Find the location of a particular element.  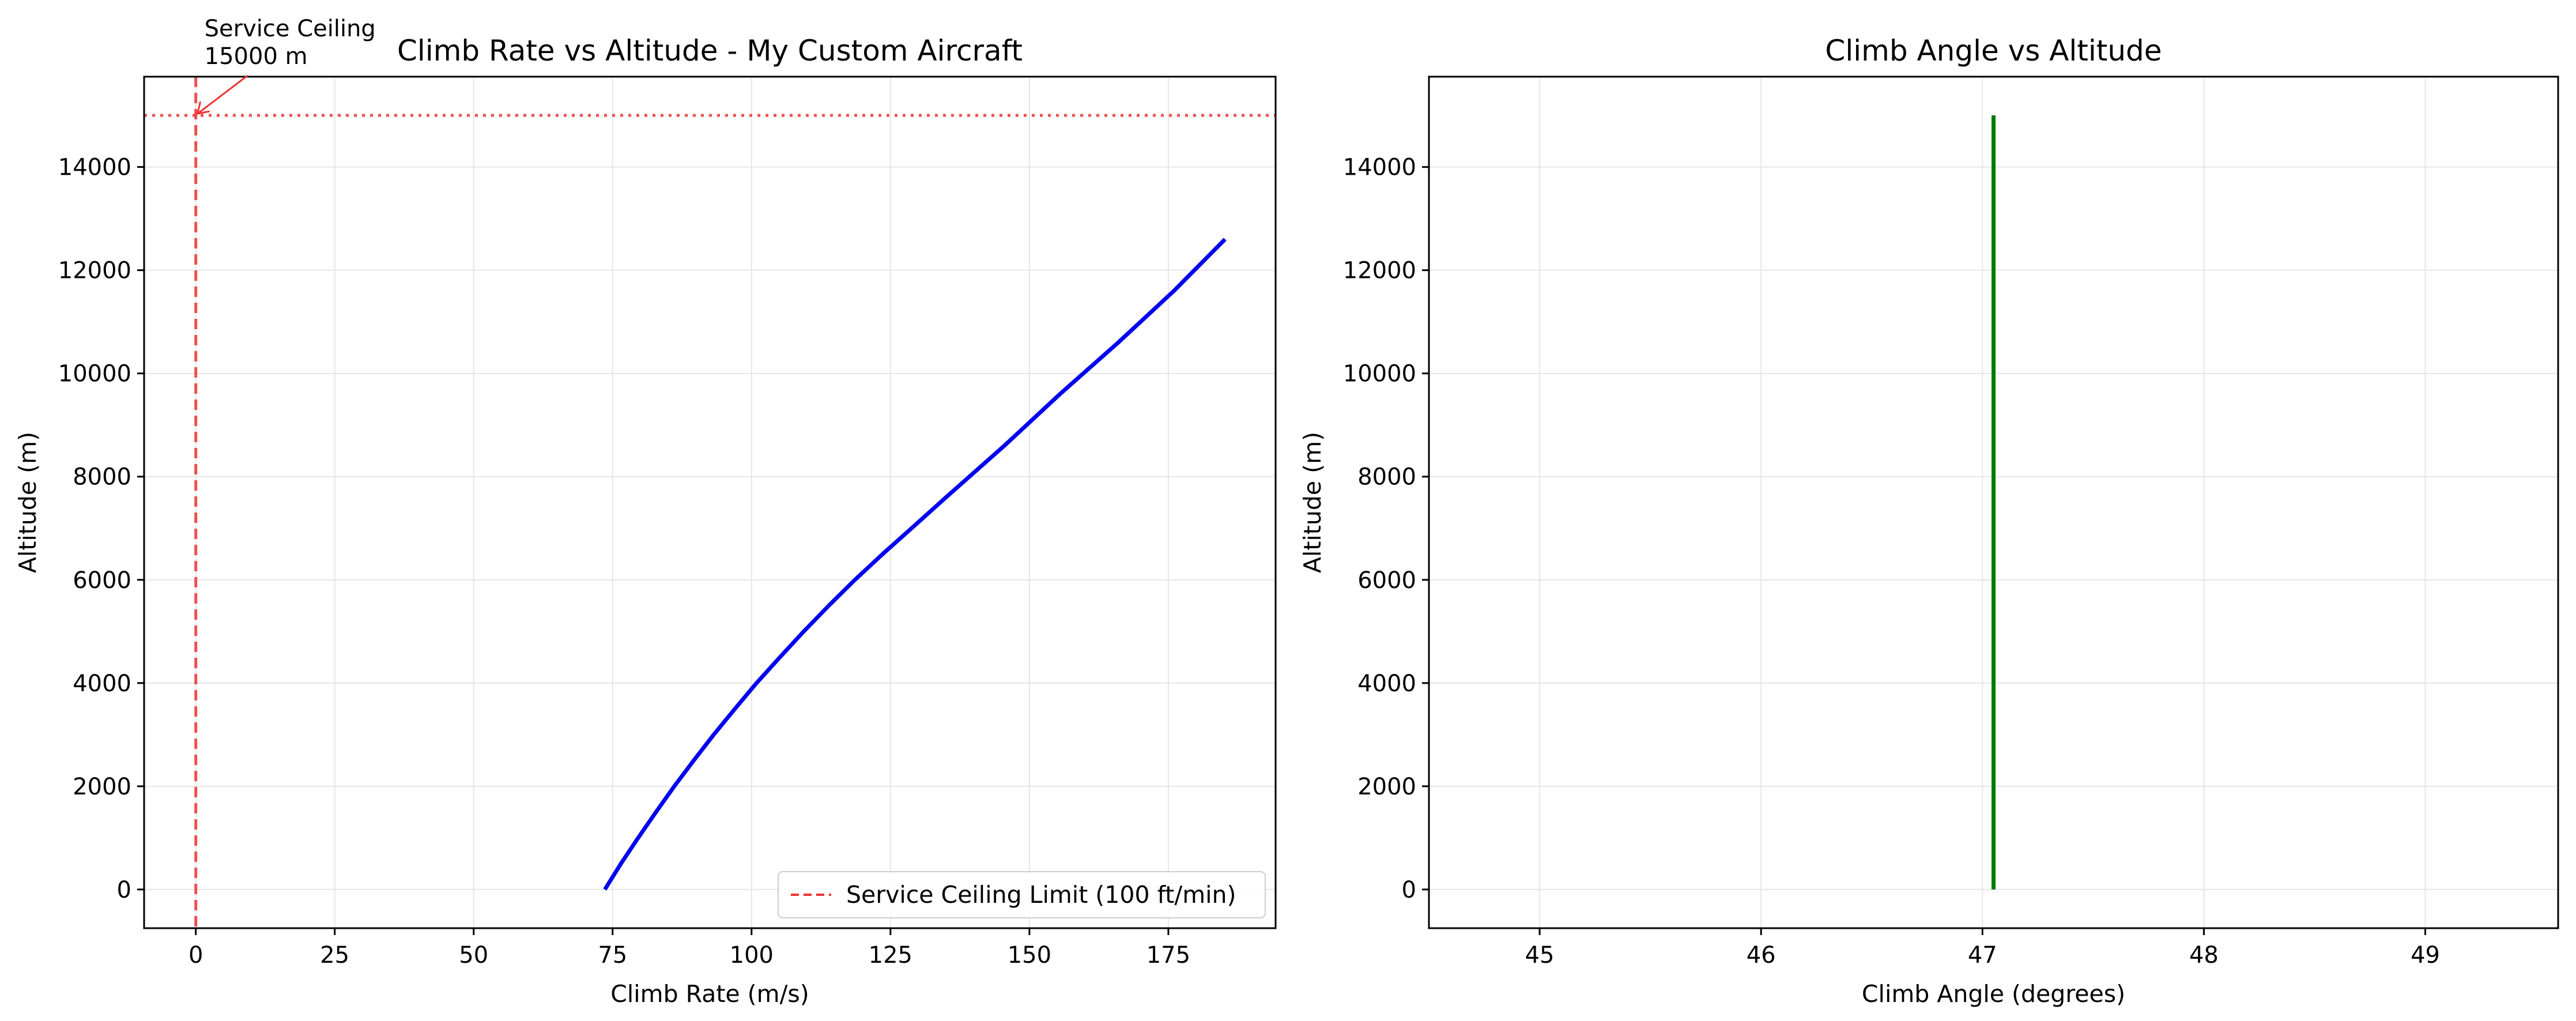

annotation-text-line1: Service Ceiling is located at coordinates (290, 29).